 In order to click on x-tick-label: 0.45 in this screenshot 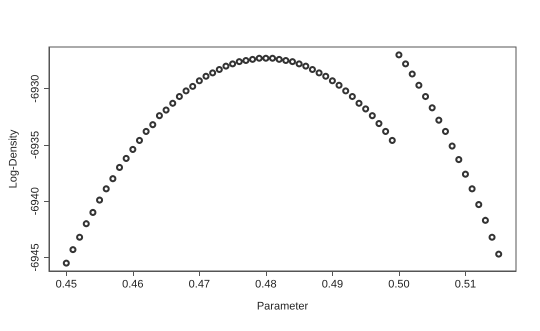, I will do `click(67, 284)`.